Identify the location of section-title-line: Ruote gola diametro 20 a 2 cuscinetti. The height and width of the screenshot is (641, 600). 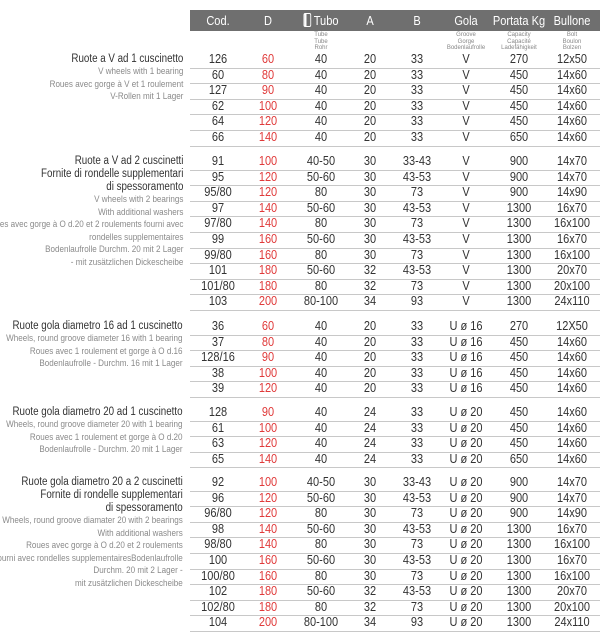
(102, 482).